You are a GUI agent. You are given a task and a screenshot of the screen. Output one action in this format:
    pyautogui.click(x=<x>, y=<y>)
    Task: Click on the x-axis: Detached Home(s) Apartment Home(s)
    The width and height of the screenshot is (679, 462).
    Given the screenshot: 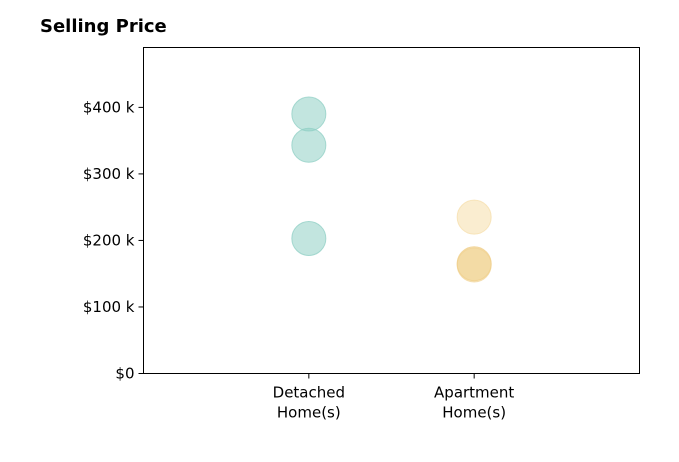 What is the action you would take?
    pyautogui.click(x=393, y=397)
    